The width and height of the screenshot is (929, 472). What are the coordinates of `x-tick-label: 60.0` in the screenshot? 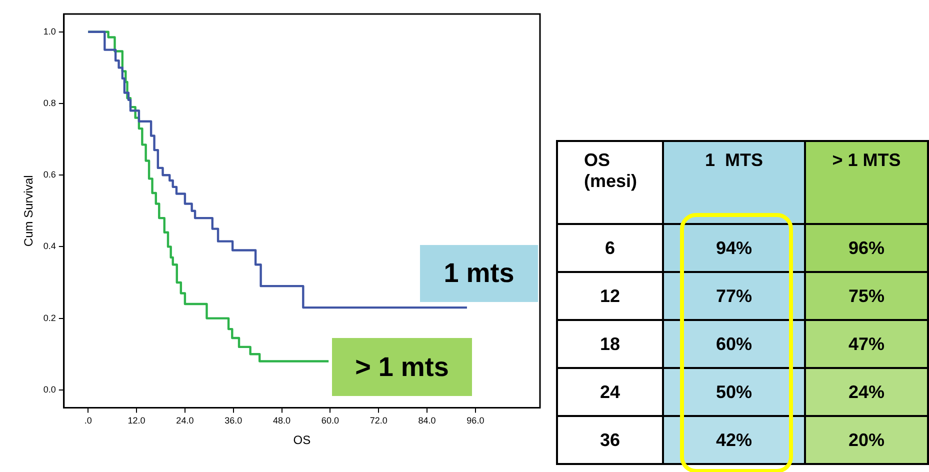 It's located at (330, 421).